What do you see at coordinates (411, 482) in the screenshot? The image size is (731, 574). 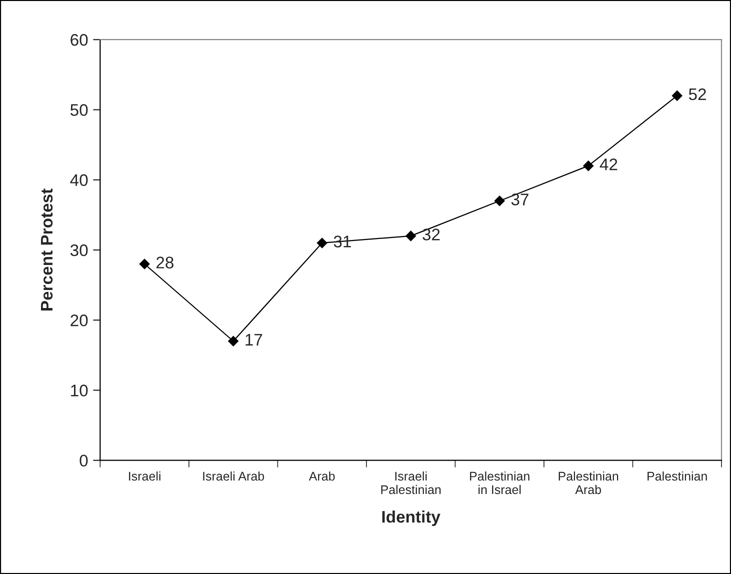 I see `x-tick-label: Israeli Palestinian` at bounding box center [411, 482].